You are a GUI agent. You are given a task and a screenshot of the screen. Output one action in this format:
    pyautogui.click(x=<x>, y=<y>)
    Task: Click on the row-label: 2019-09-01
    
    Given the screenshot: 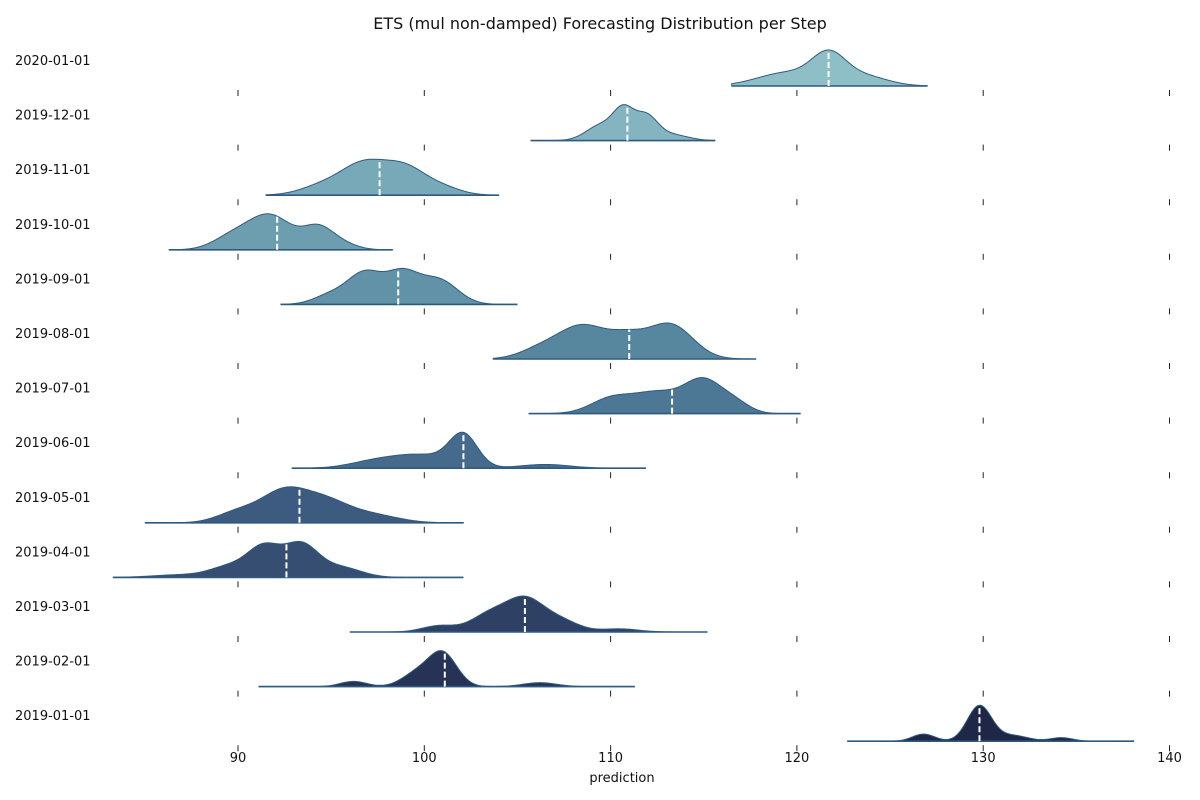 What is the action you would take?
    pyautogui.click(x=53, y=279)
    